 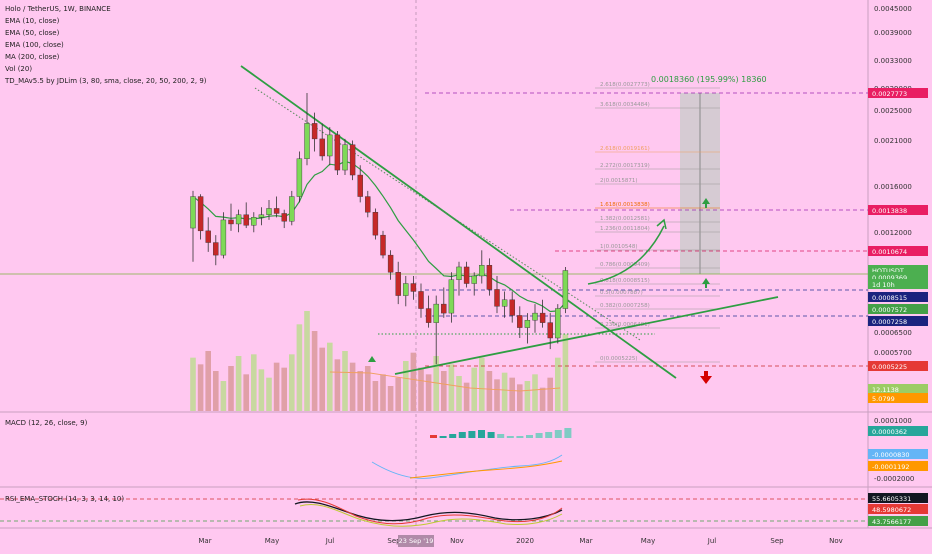 I want to click on time-tick-label: Nov, so click(x=457, y=541).